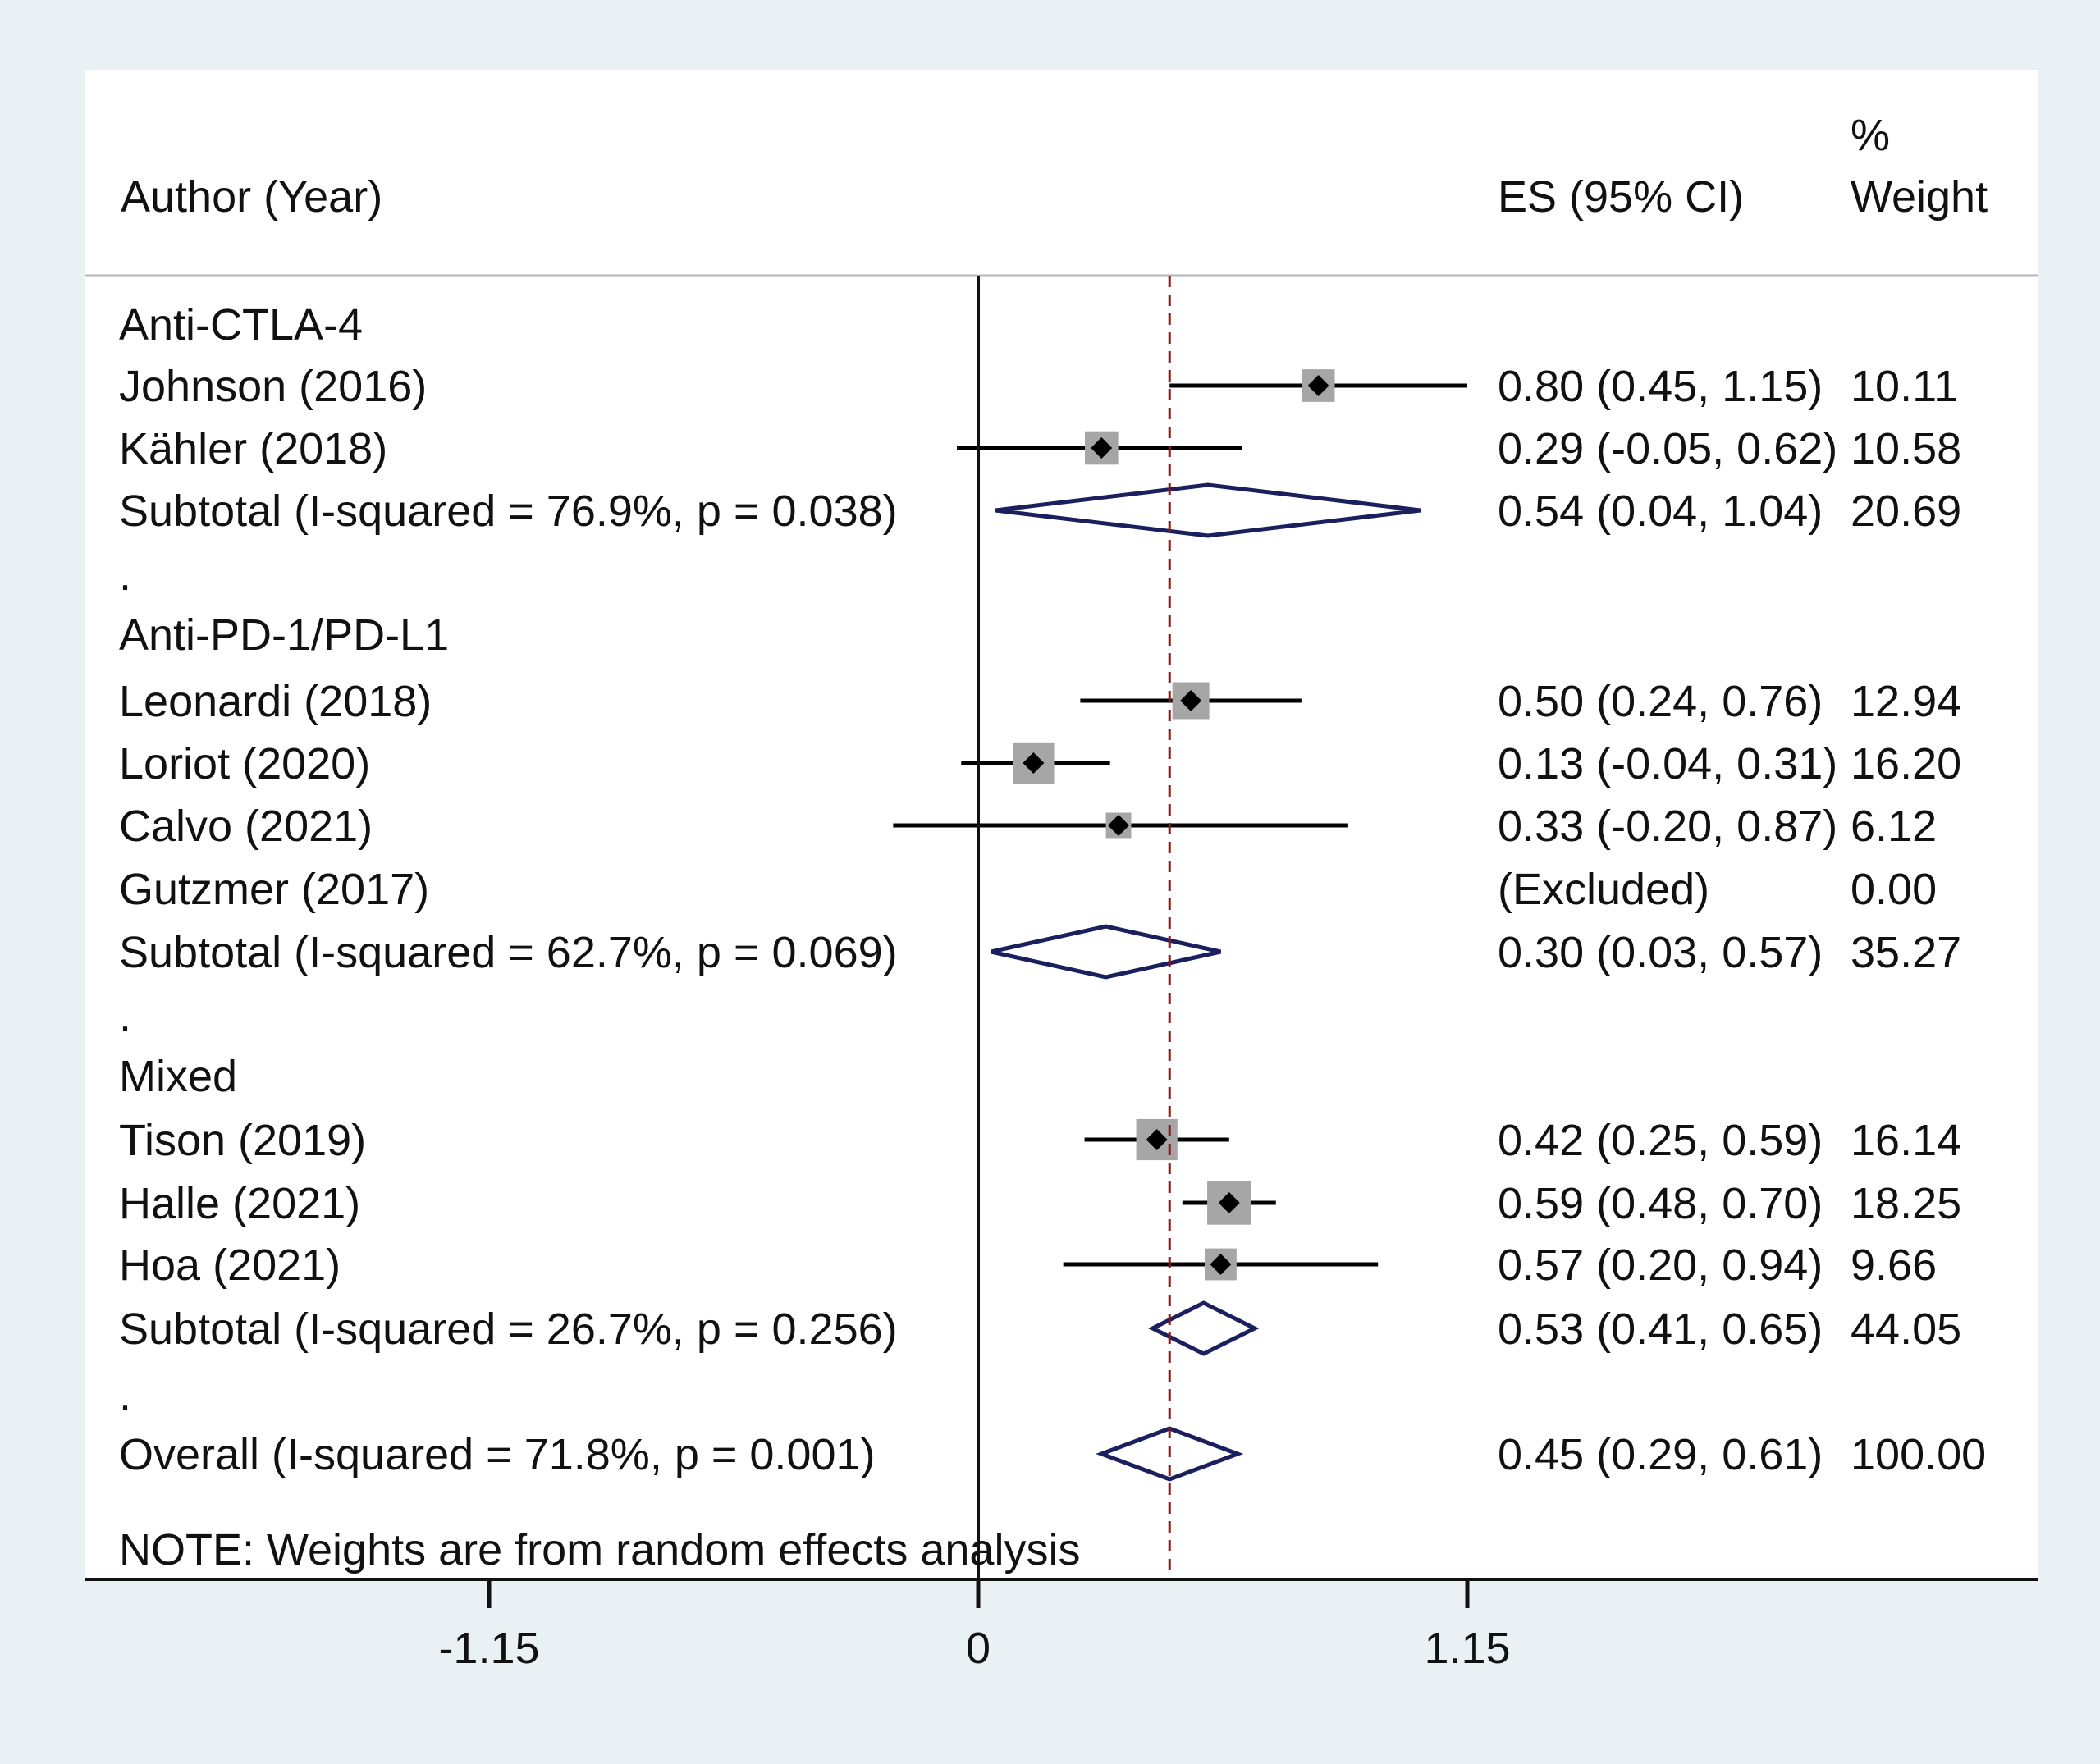 The width and height of the screenshot is (2100, 1764). I want to click on es-ci-text: 0.45 (0.29, 0.61), so click(1660, 1454).